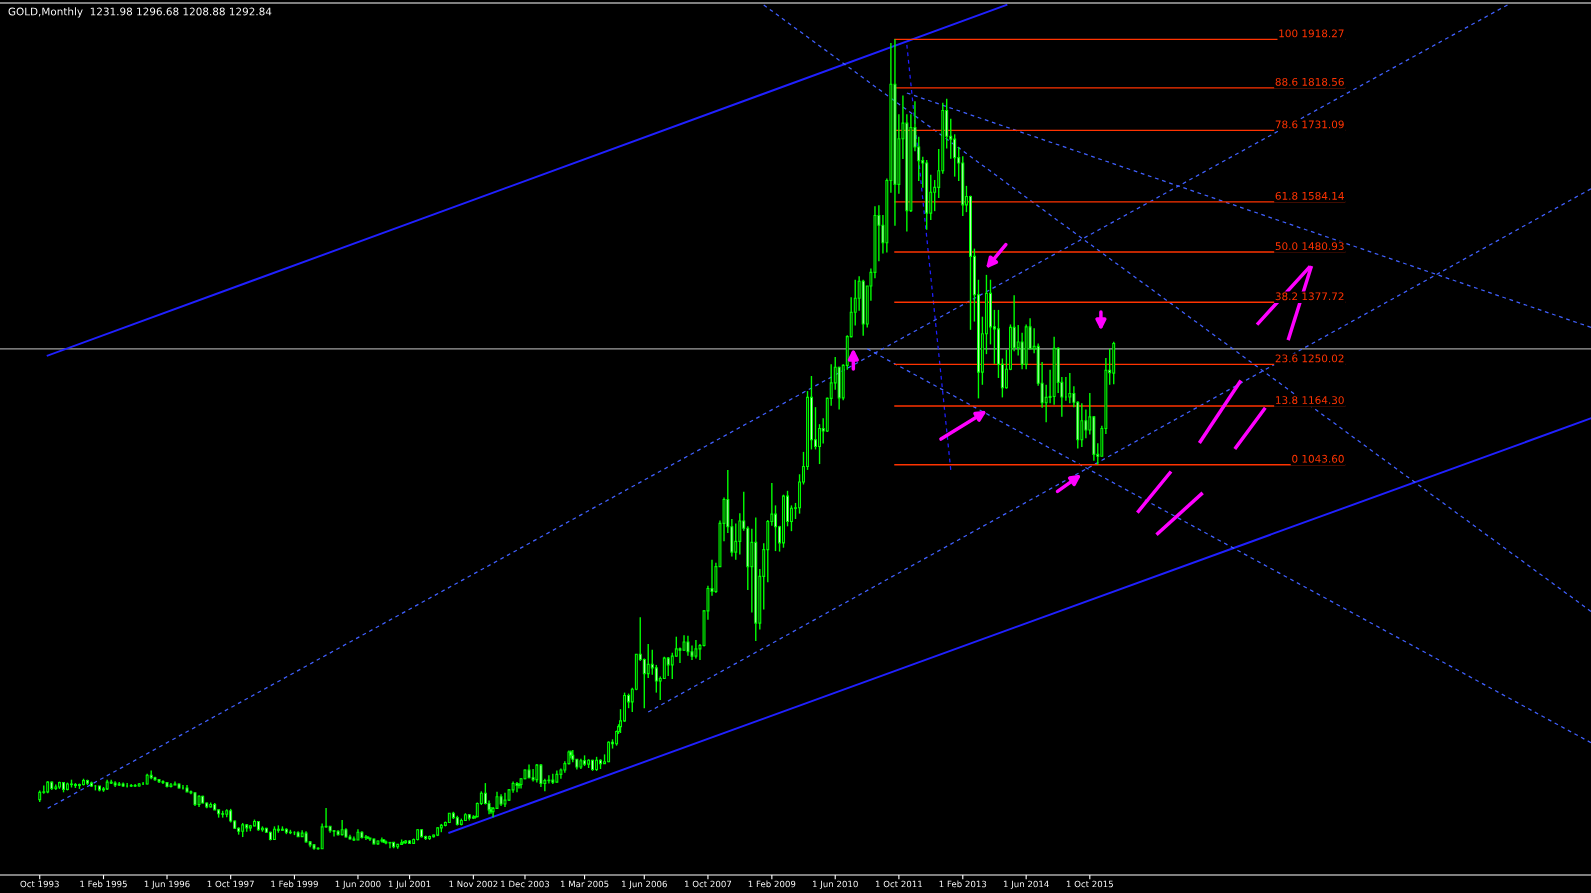 The width and height of the screenshot is (1591, 893). I want to click on x-tick-label: 1 Jul 2001, so click(409, 884).